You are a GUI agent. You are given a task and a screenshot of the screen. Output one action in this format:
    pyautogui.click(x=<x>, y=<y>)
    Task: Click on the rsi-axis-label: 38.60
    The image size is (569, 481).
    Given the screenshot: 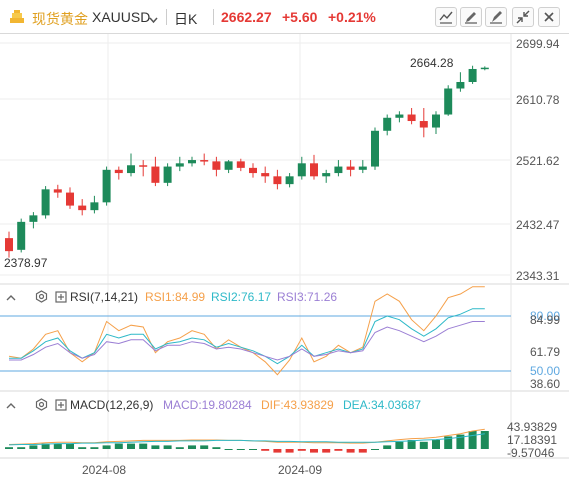 What is the action you would take?
    pyautogui.click(x=545, y=384)
    